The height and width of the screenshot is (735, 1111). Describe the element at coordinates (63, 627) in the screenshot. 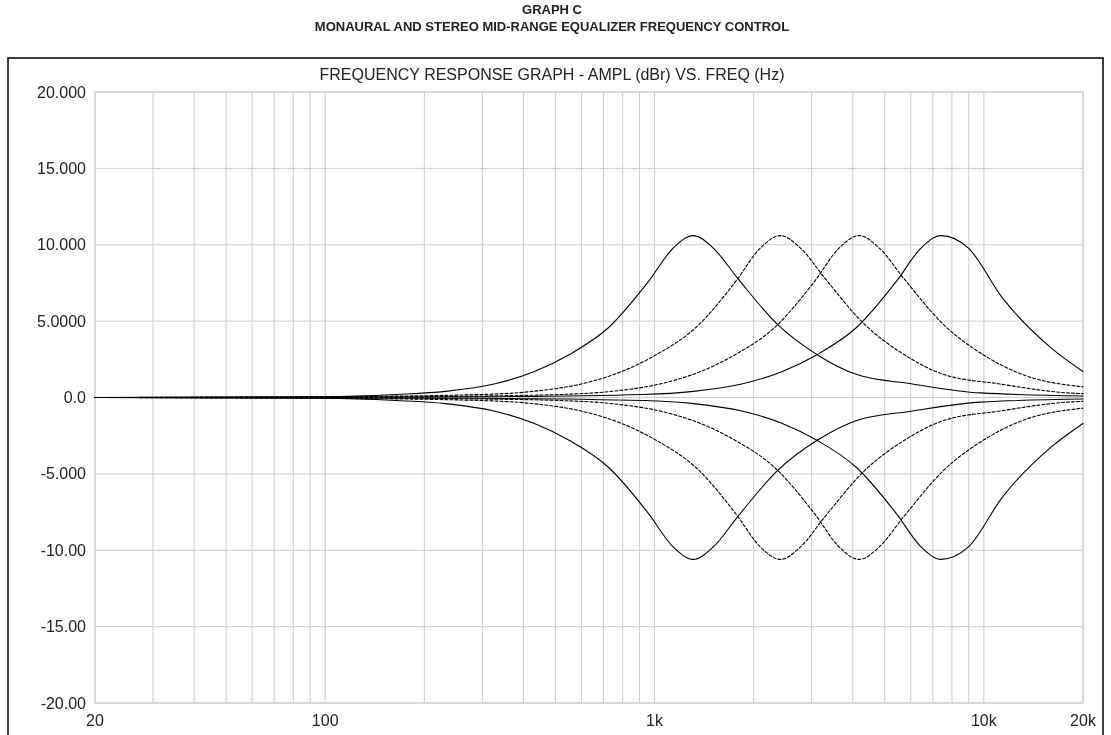

I see `y-tick-label: -15.00` at that location.